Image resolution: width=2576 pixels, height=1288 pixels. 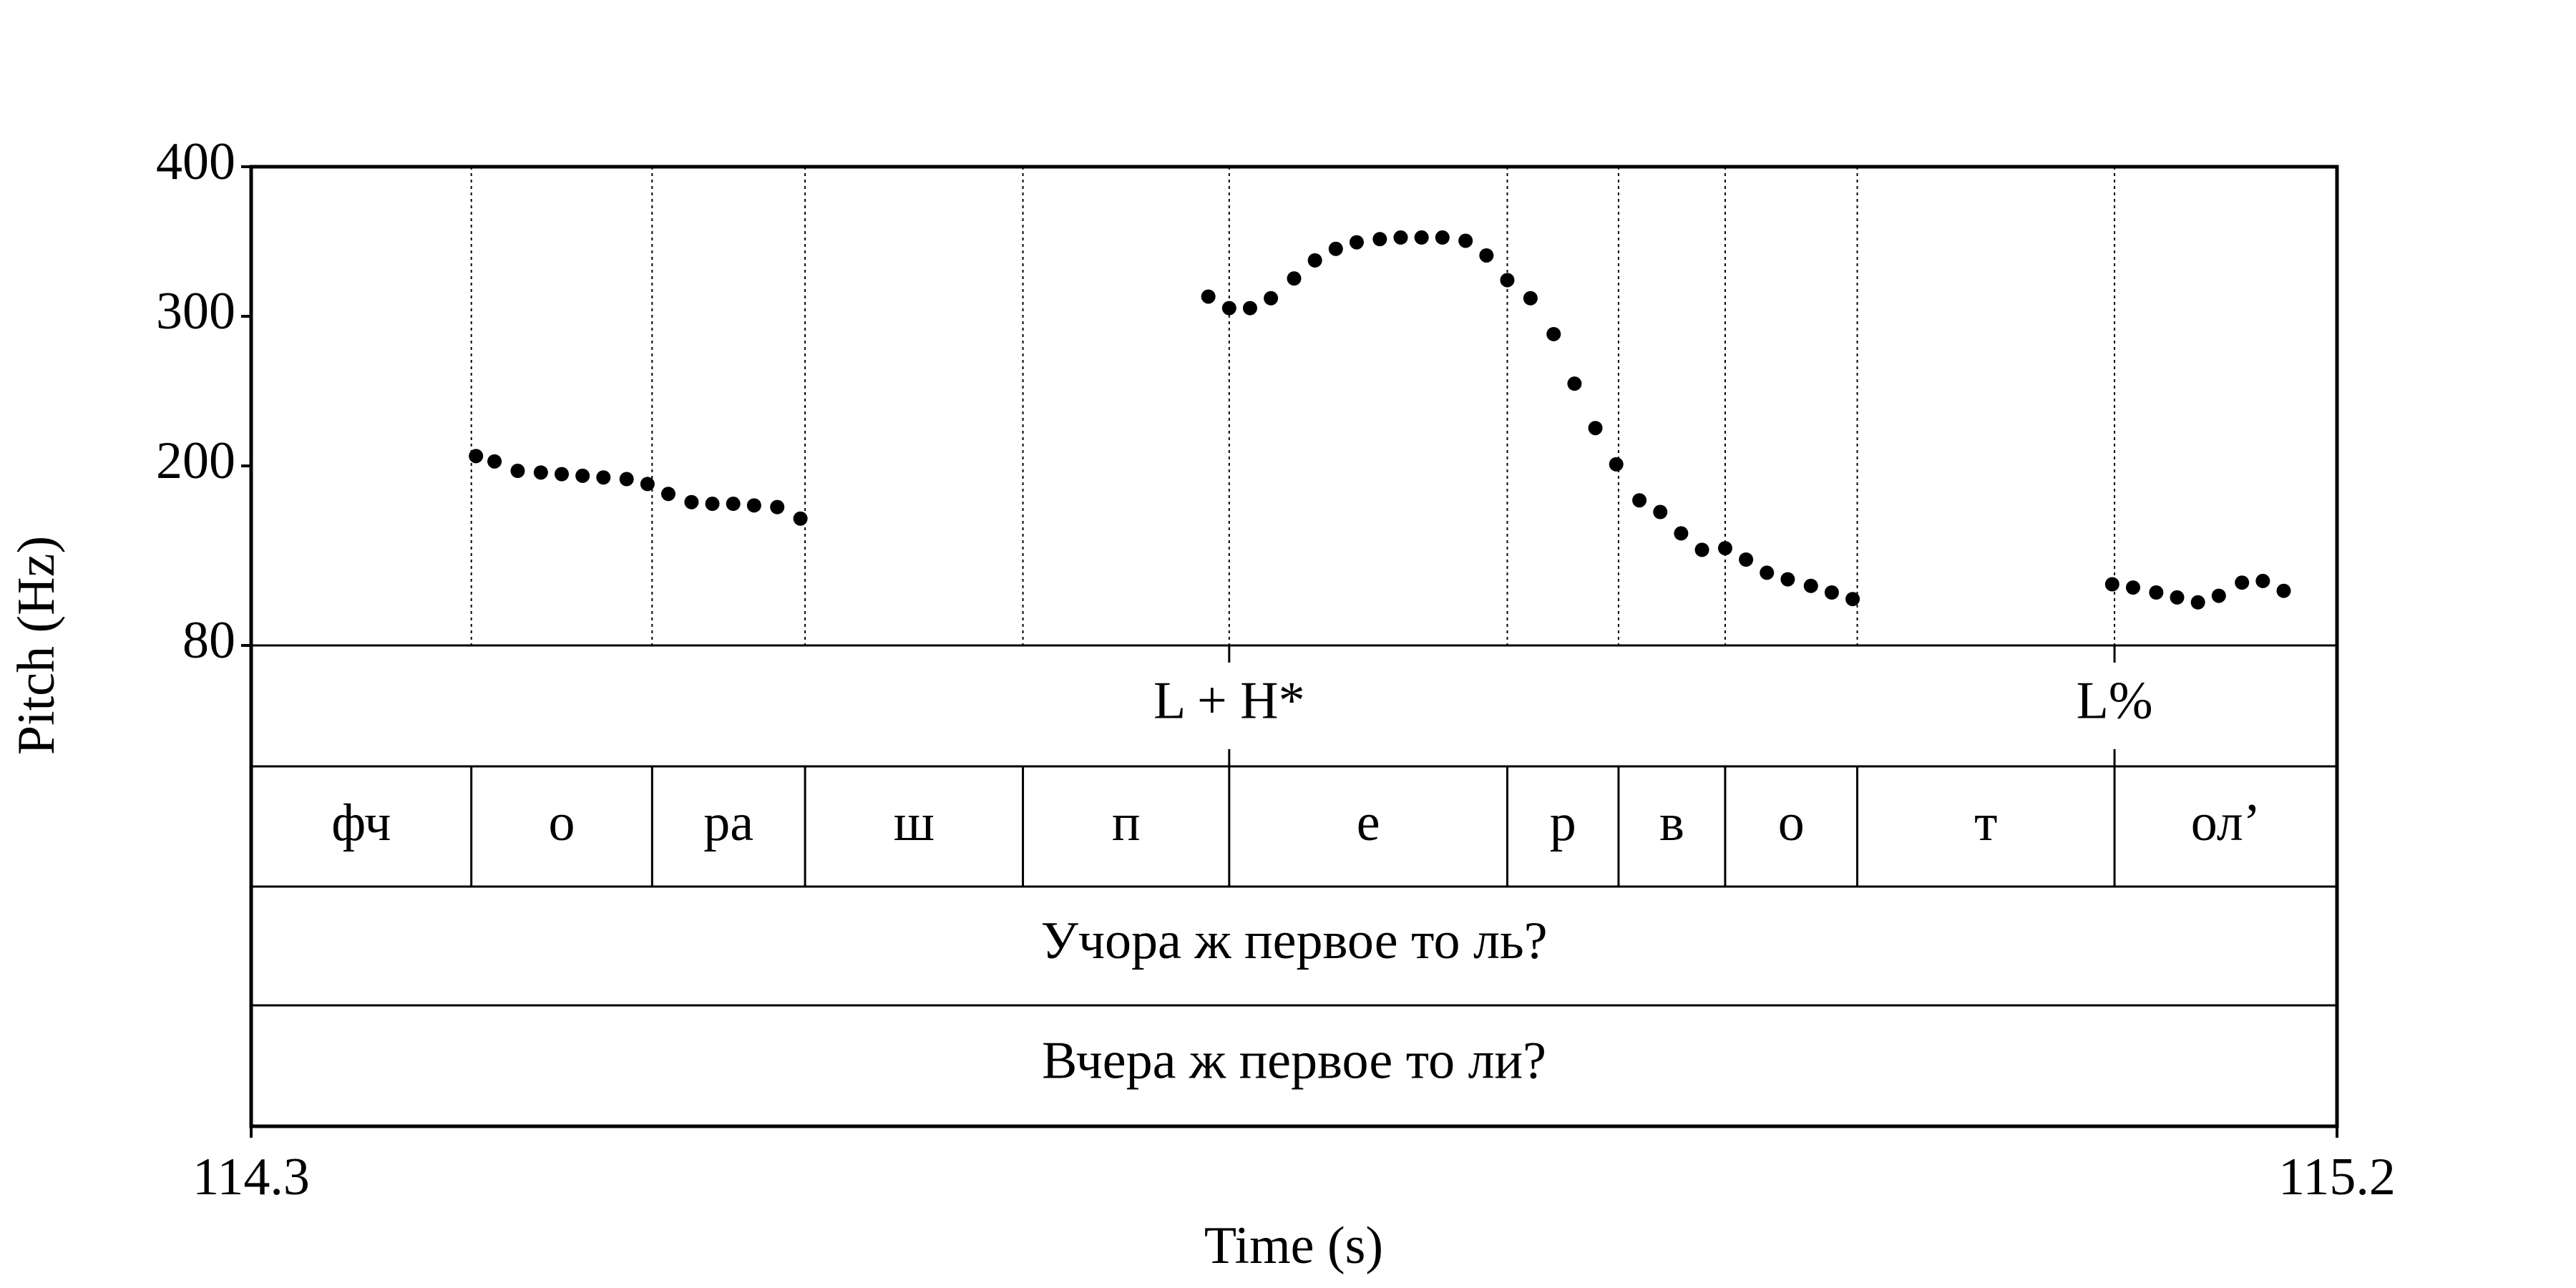 What do you see at coordinates (1563, 823) in the screenshot?
I see `segment-label: р` at bounding box center [1563, 823].